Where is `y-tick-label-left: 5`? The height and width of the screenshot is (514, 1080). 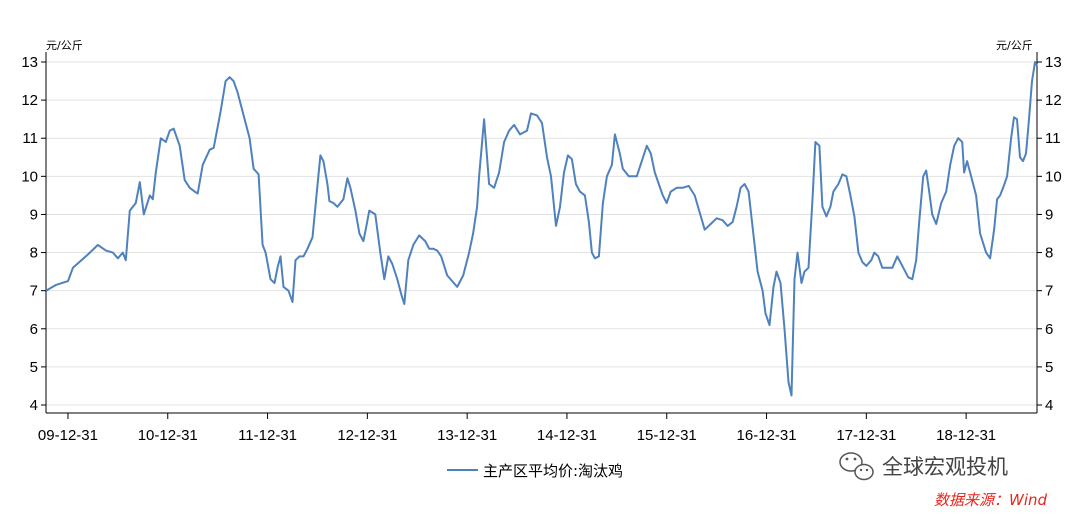 y-tick-label-left: 5 is located at coordinates (34, 367).